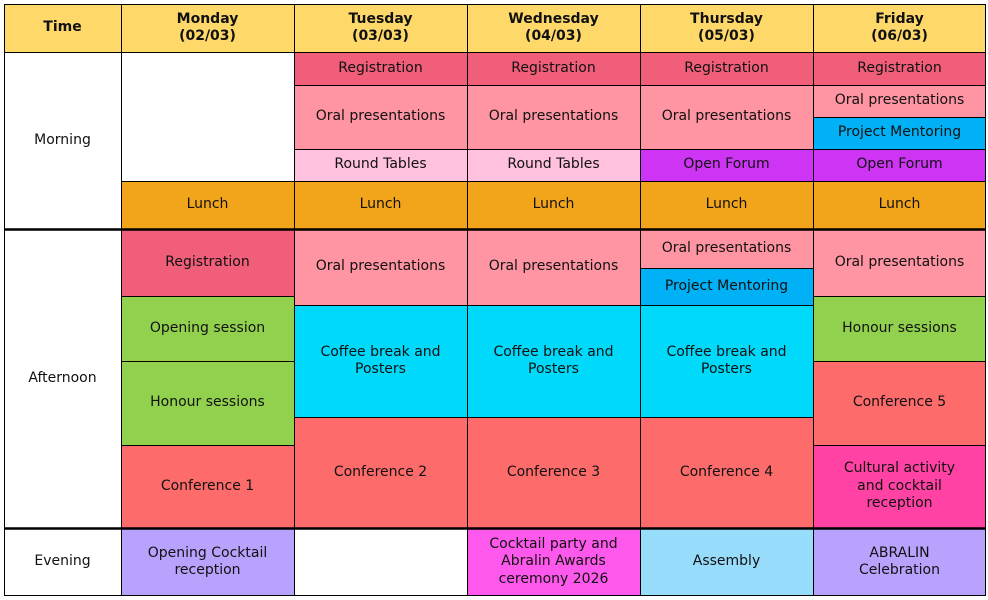  What do you see at coordinates (62, 140) in the screenshot?
I see `period-morning: Morning` at bounding box center [62, 140].